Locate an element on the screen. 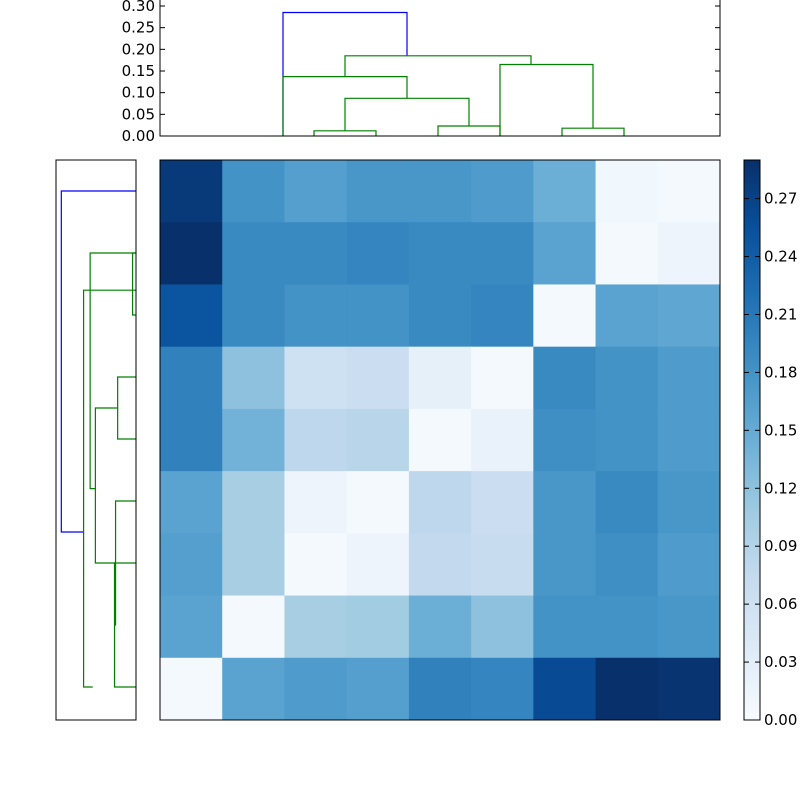 Image resolution: width=800 pixels, height=800 pixels. heatmap-cell-r5-c4 is located at coordinates (440, 502).